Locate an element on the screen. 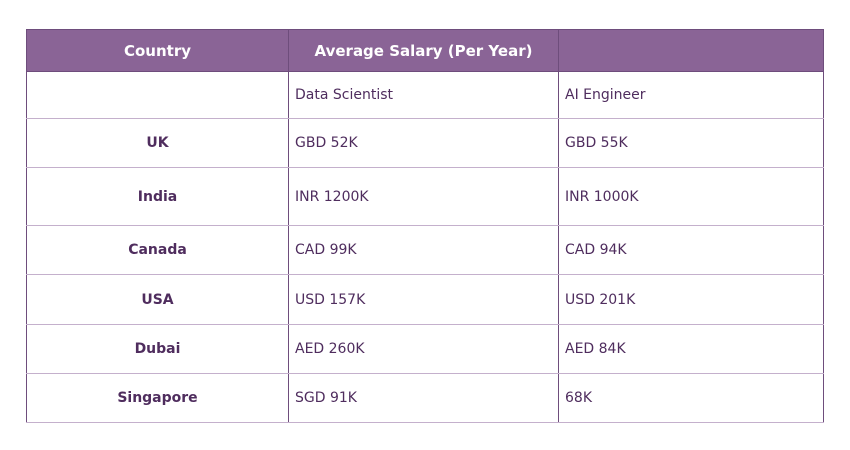  country-cell: Canada is located at coordinates (157, 250).